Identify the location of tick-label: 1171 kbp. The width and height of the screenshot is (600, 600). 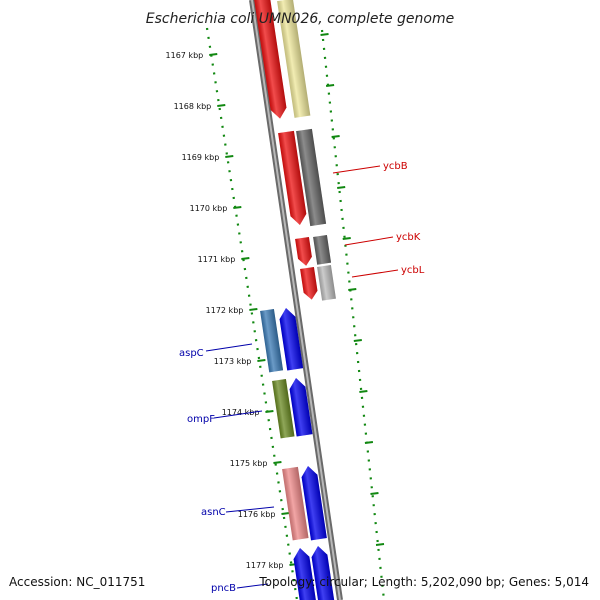
(217, 259).